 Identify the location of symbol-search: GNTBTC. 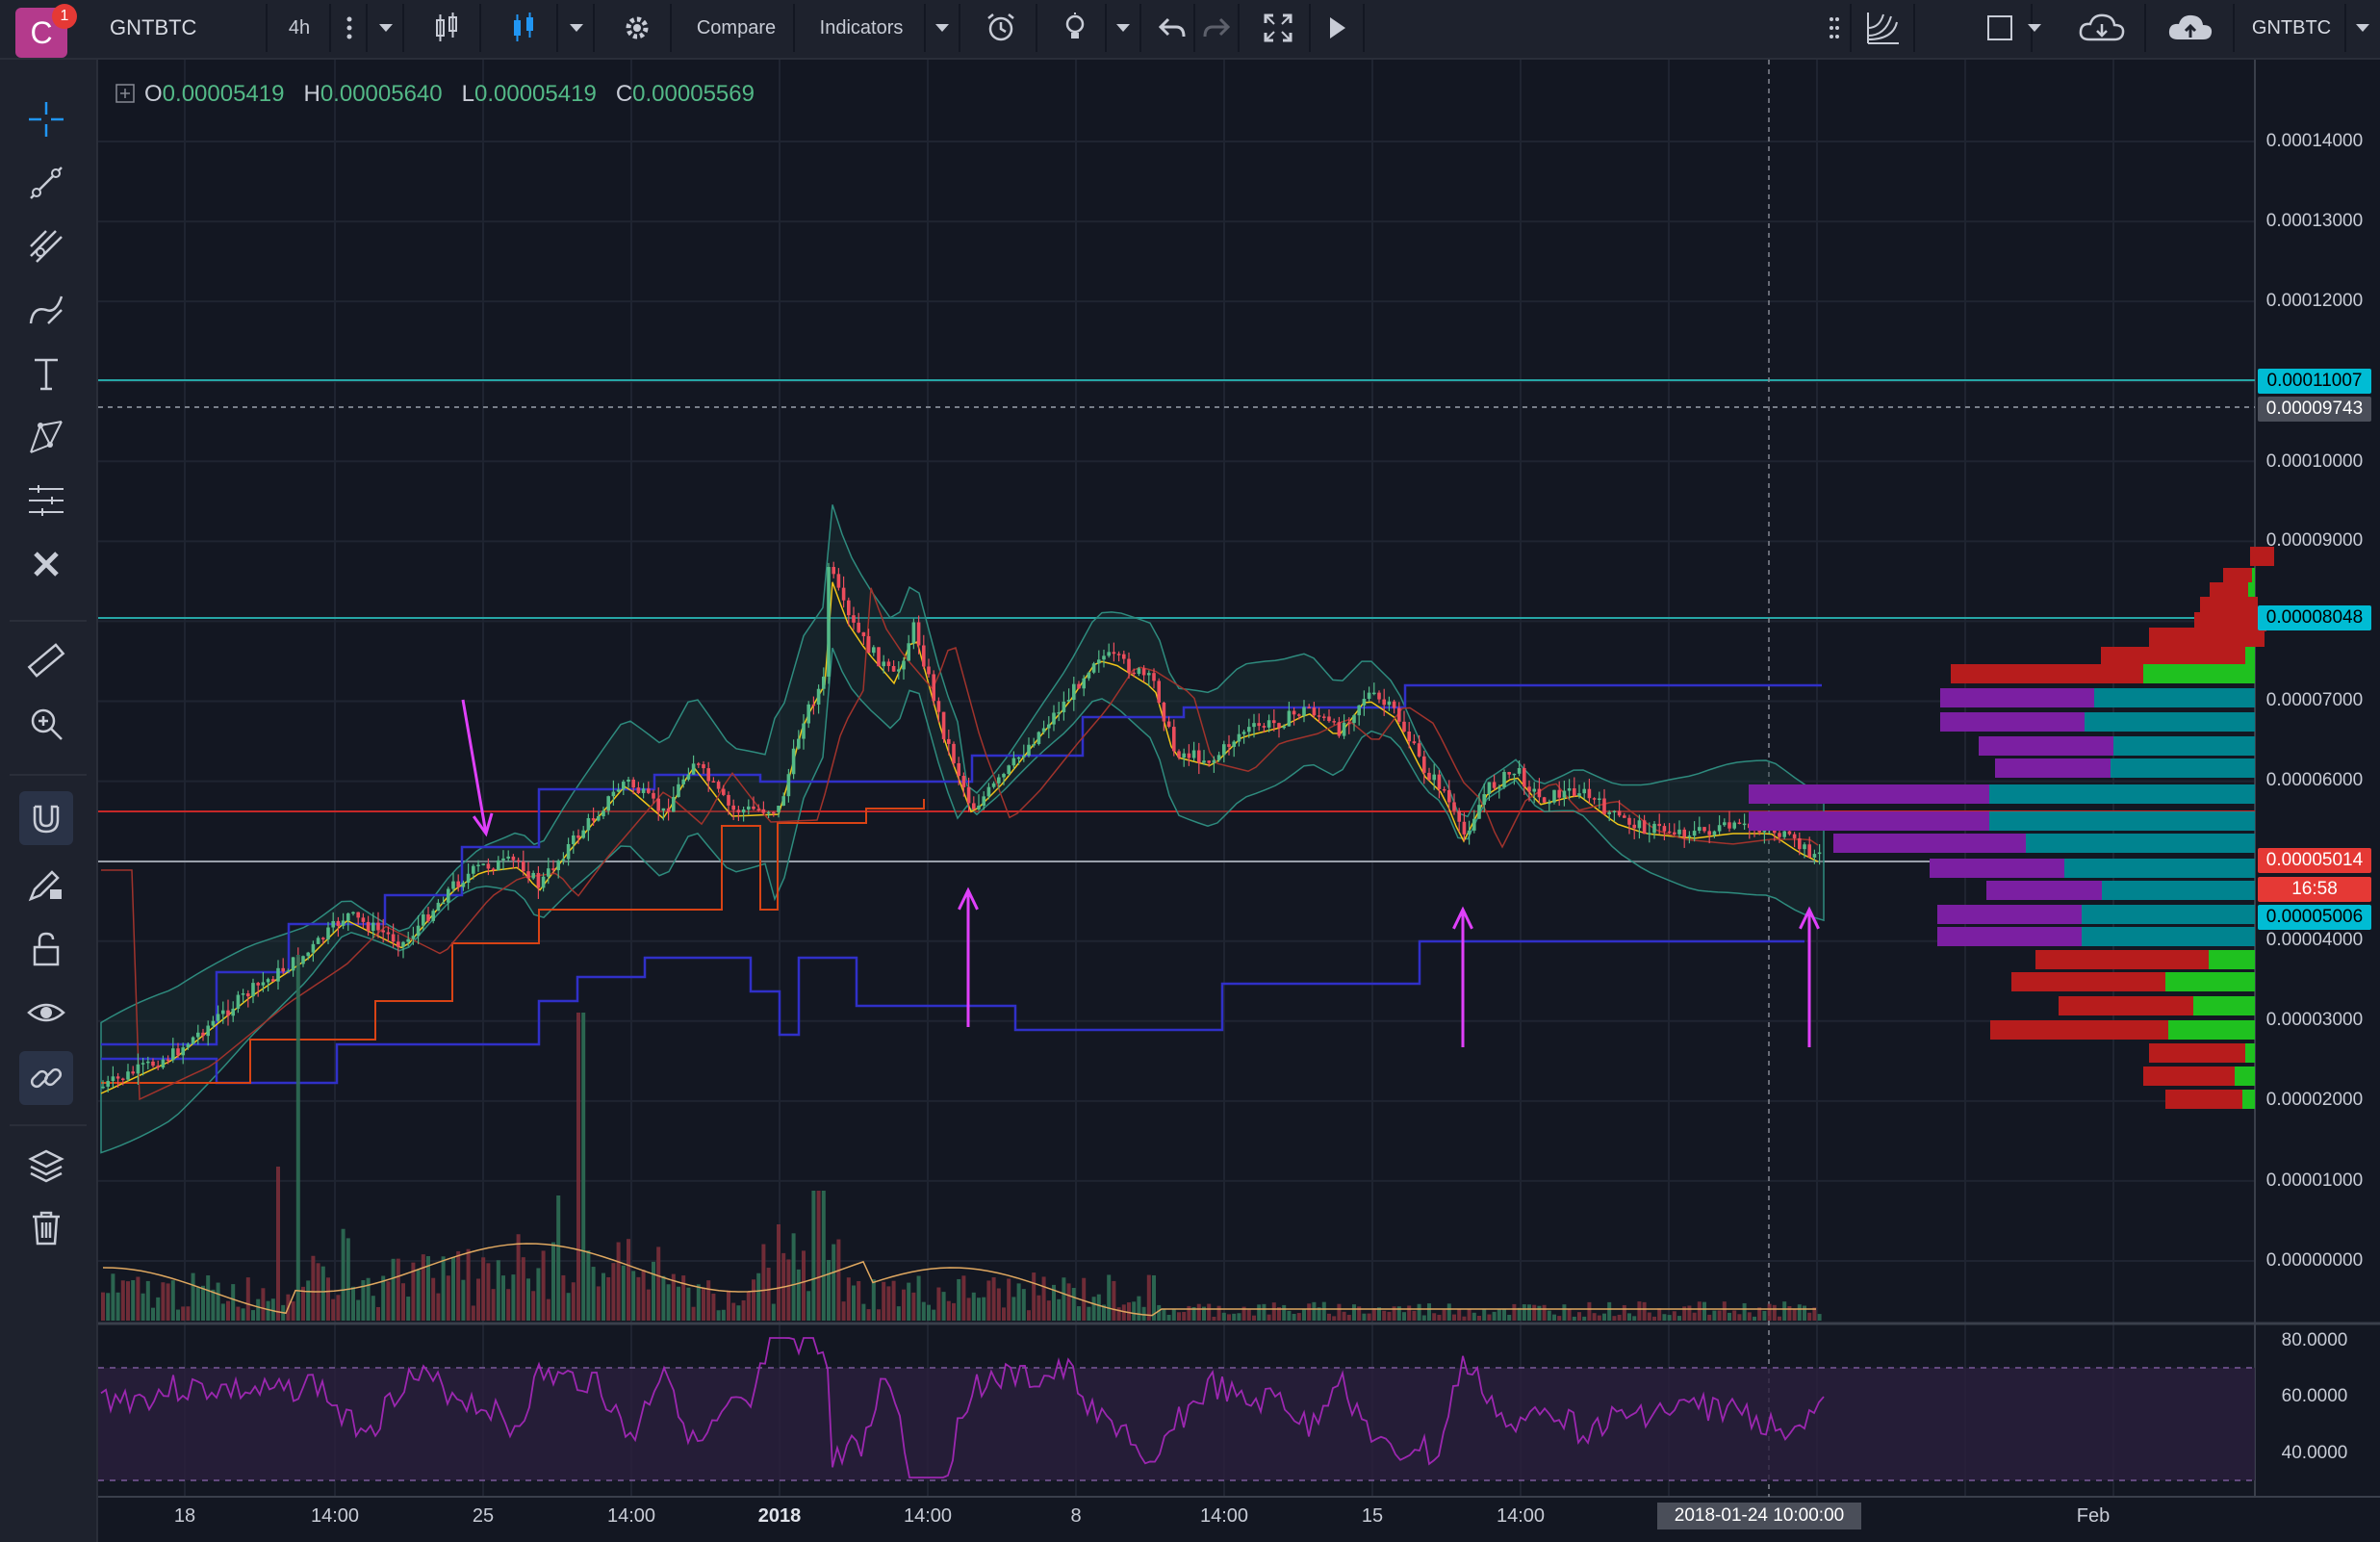
(182, 28).